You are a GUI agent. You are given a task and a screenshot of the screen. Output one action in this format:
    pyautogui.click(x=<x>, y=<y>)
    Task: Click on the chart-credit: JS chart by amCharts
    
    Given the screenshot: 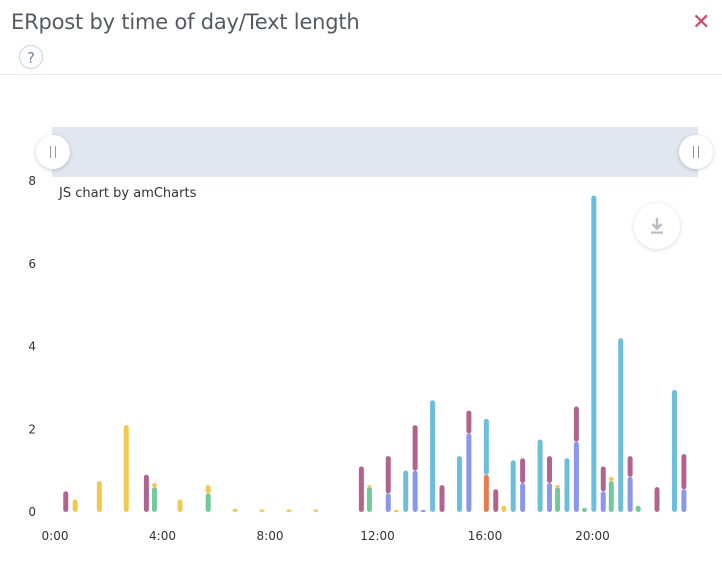 What is the action you would take?
    pyautogui.click(x=128, y=193)
    